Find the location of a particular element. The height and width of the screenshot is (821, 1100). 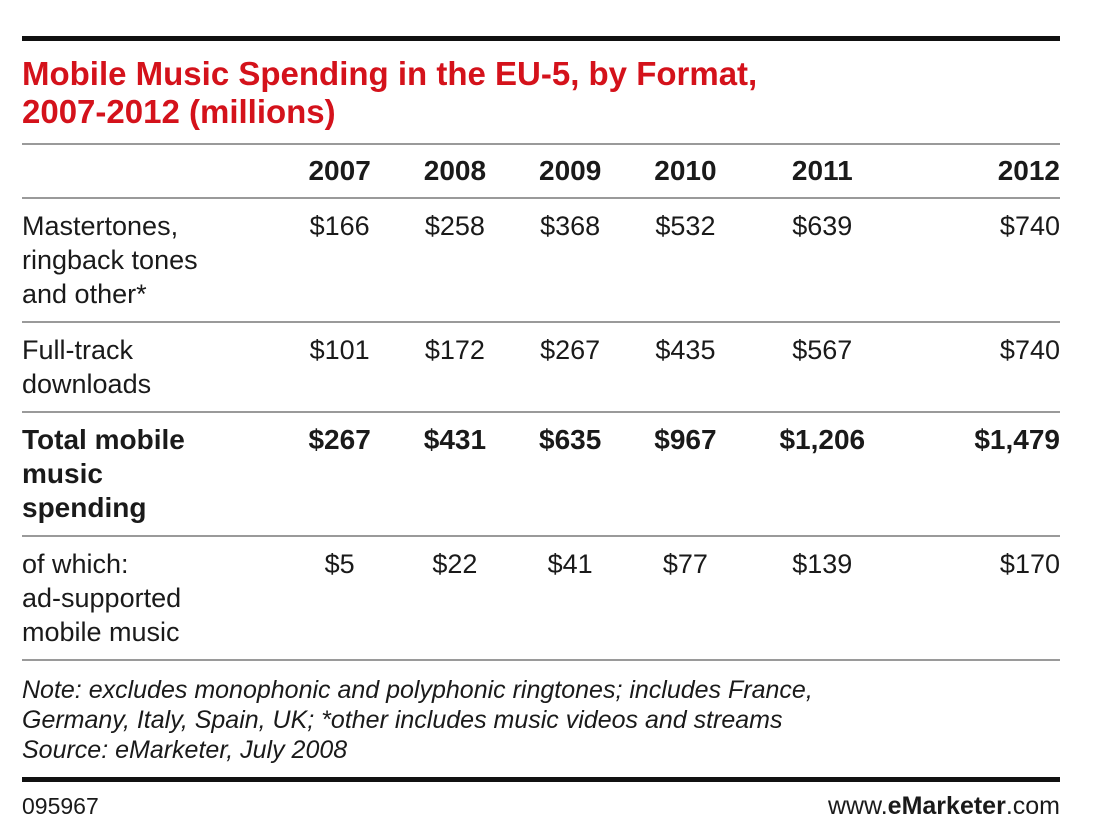

row-label-line: of which: is located at coordinates (75, 564).